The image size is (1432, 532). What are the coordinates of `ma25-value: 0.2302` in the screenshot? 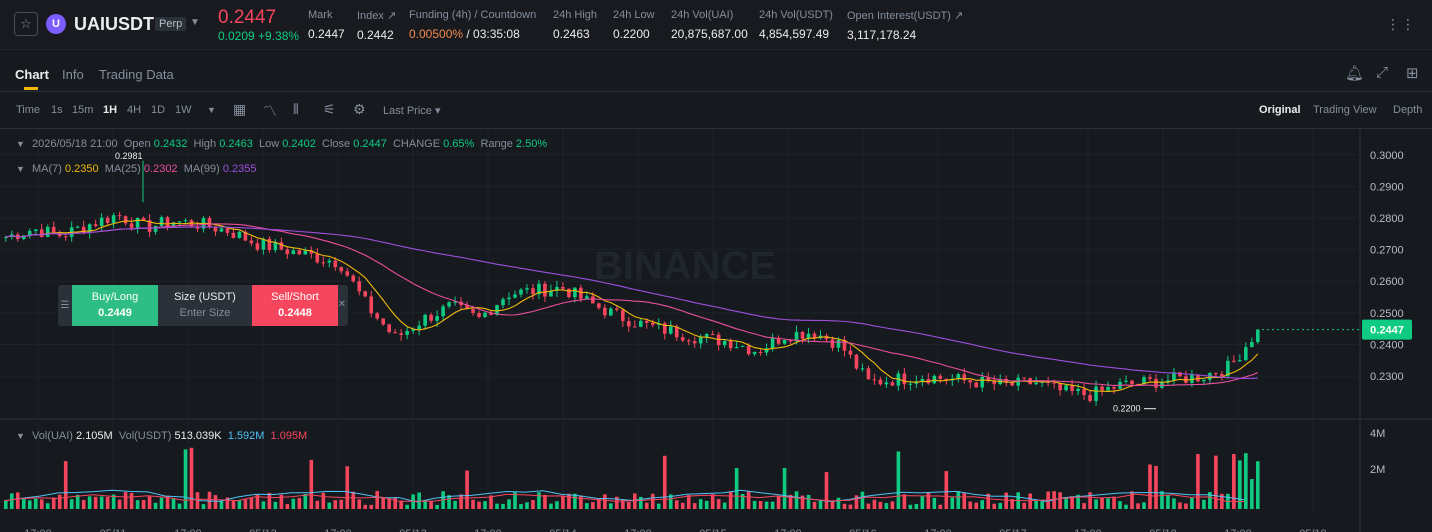 It's located at (160, 169).